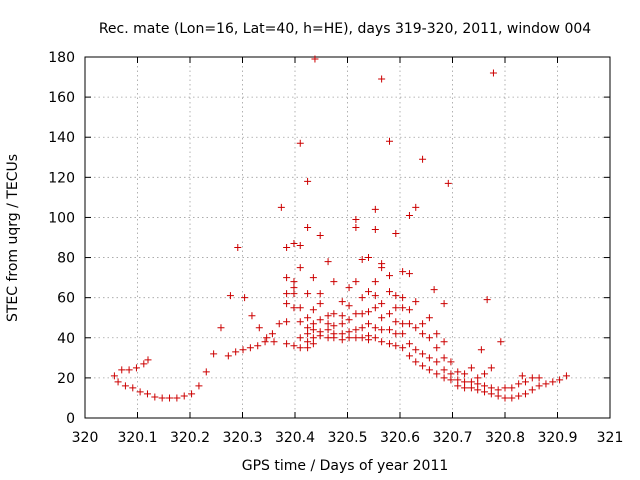 Image resolution: width=640 pixels, height=480 pixels. I want to click on y-tick-label: 100, so click(61, 218).